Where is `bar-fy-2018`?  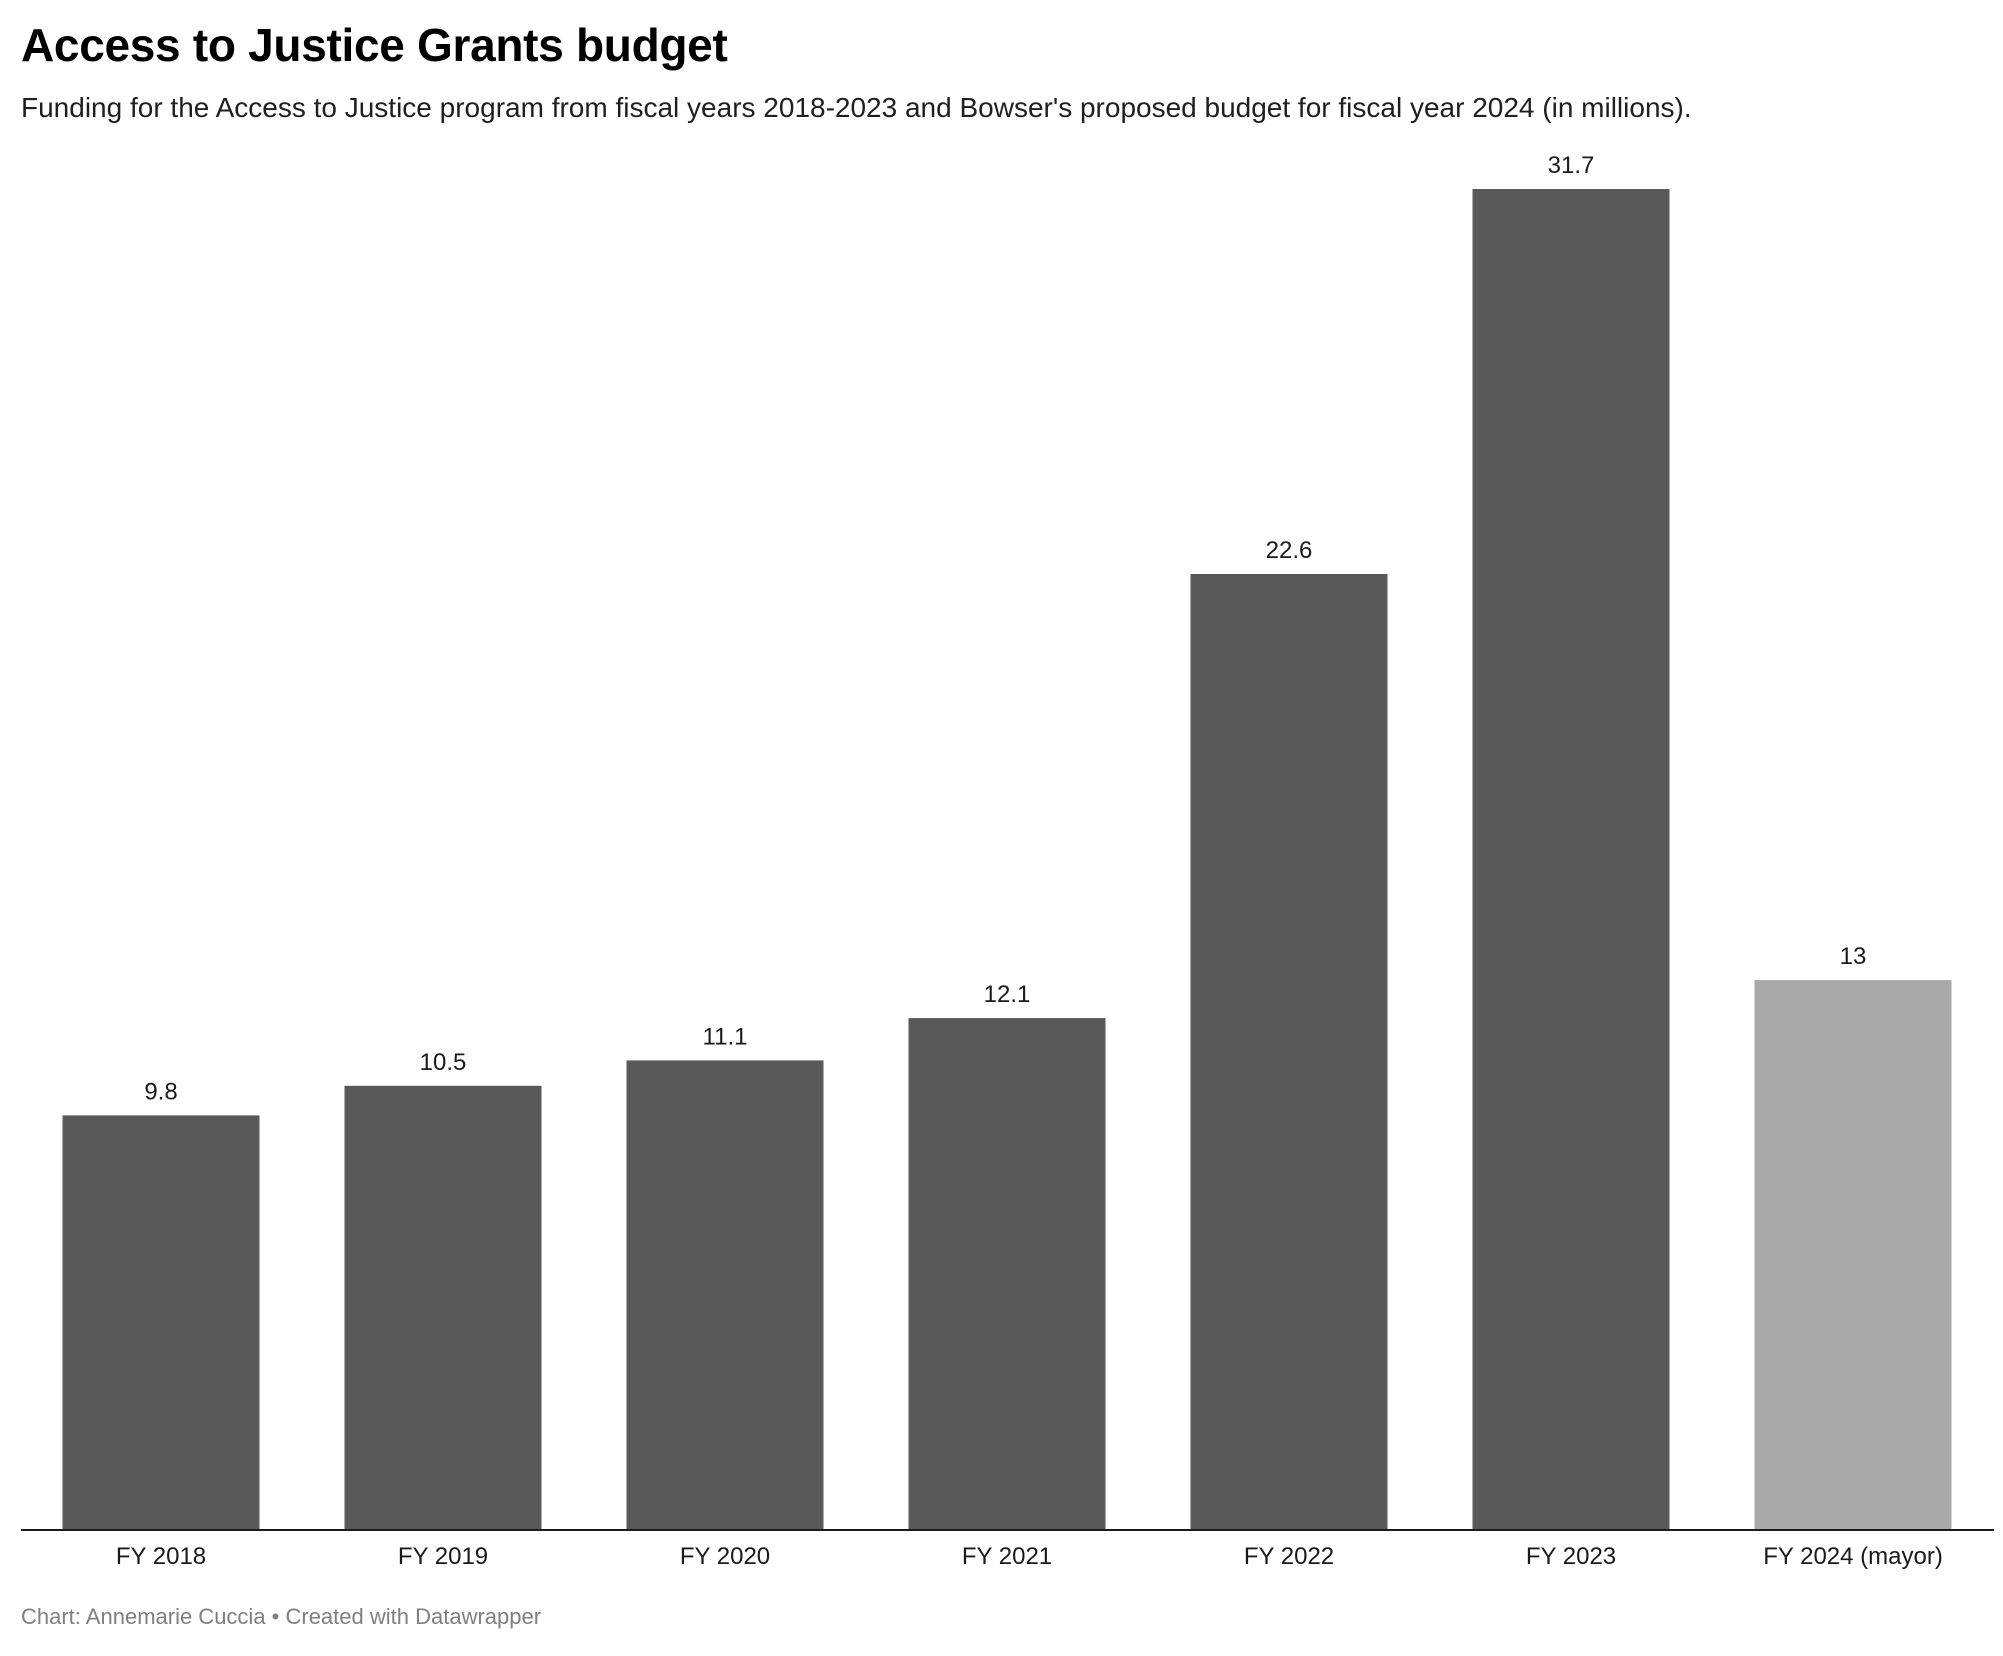
bar-fy-2018 is located at coordinates (161, 1322).